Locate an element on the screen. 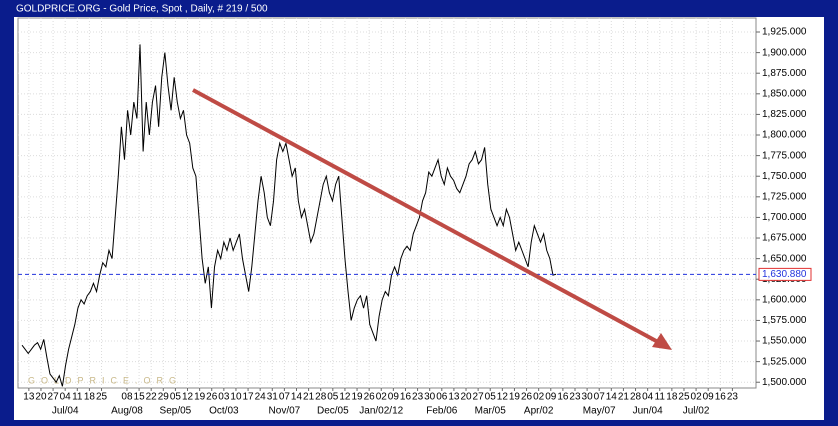 The image size is (838, 426). month-label: May/07 is located at coordinates (599, 411).